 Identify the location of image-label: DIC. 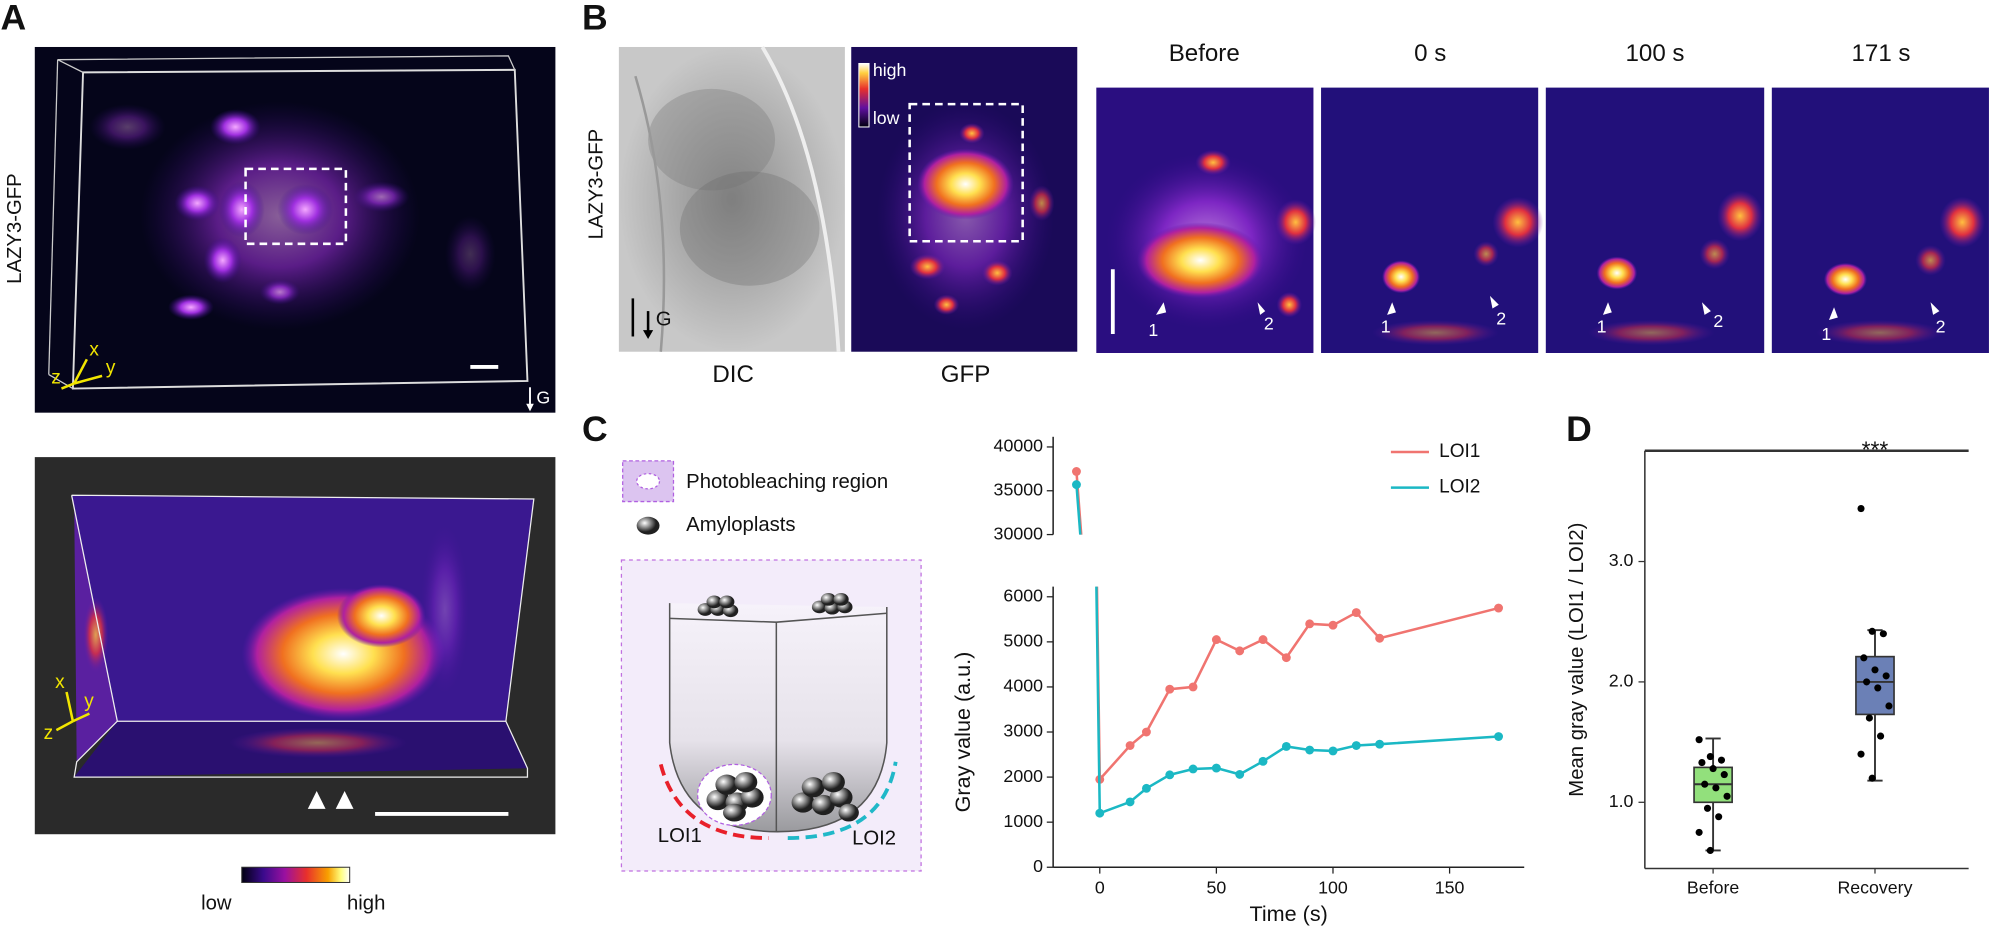
(733, 374).